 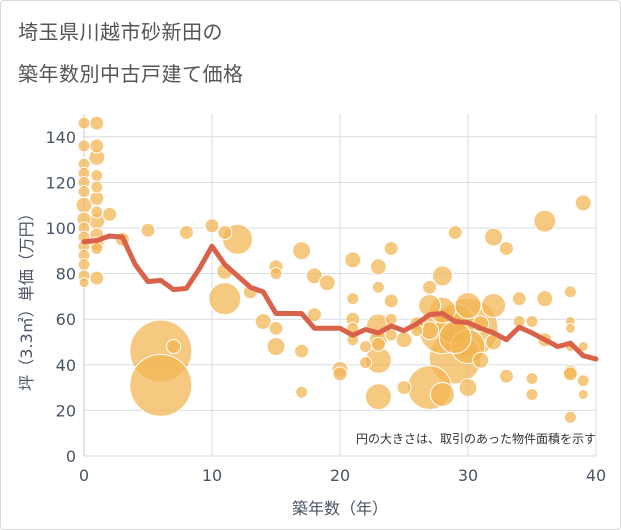 I want to click on x-tick-label: 40, so click(x=596, y=475).